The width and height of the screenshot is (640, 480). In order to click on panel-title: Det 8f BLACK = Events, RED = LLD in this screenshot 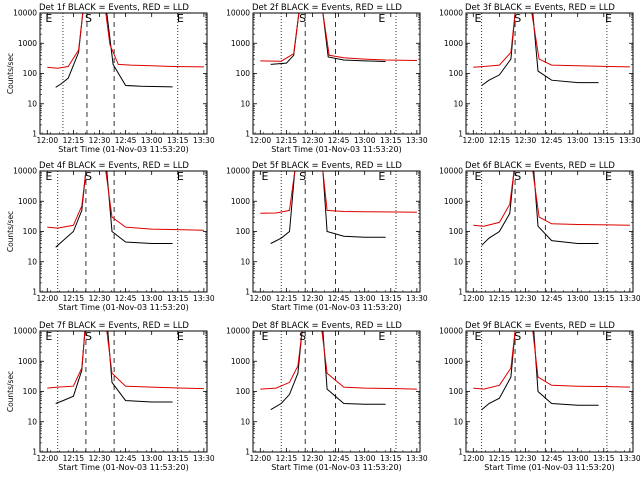, I will do `click(327, 326)`.